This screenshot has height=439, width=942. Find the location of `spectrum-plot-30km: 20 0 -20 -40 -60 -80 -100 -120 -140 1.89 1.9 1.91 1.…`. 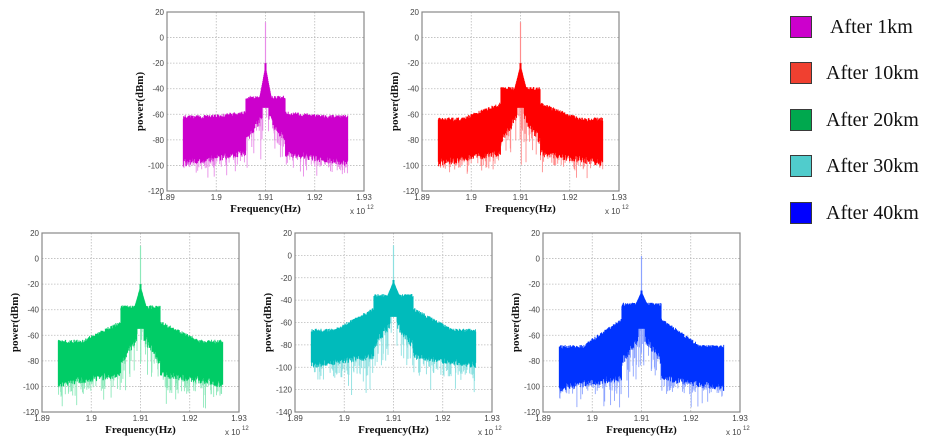

spectrum-plot-30km: 20 0 -20 -40 -60 -80 -100 -120 -140 1.89 1.9 1.91 1.… is located at coordinates (379, 330).